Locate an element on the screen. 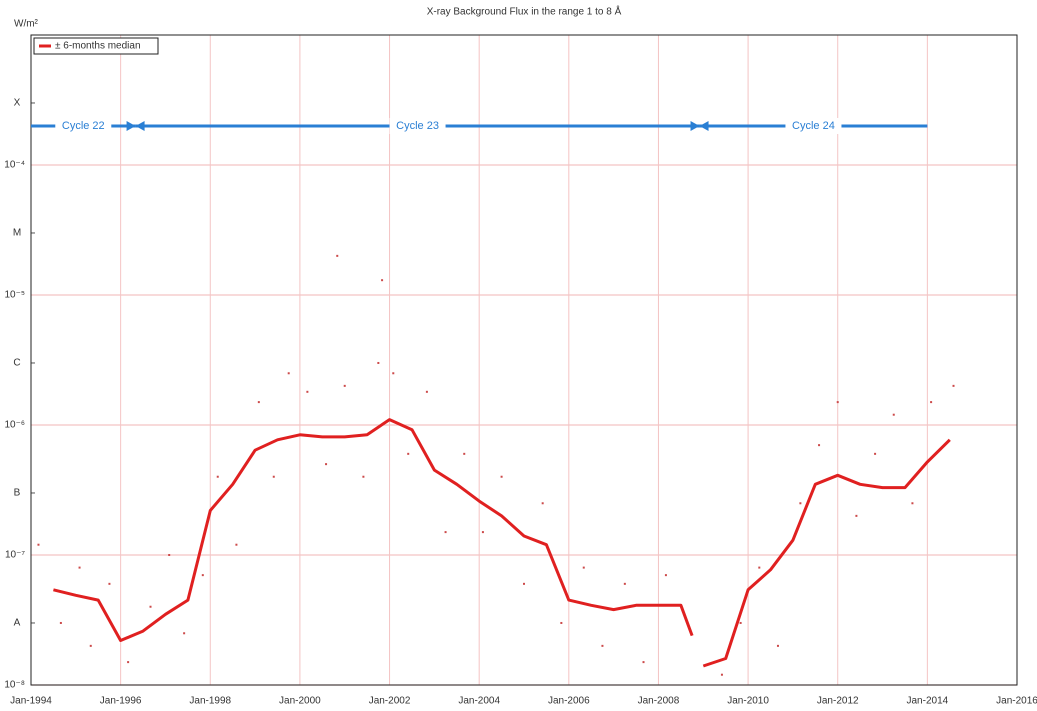 The image size is (1037, 711). x-tick-label: Jan-1996 is located at coordinates (121, 701).